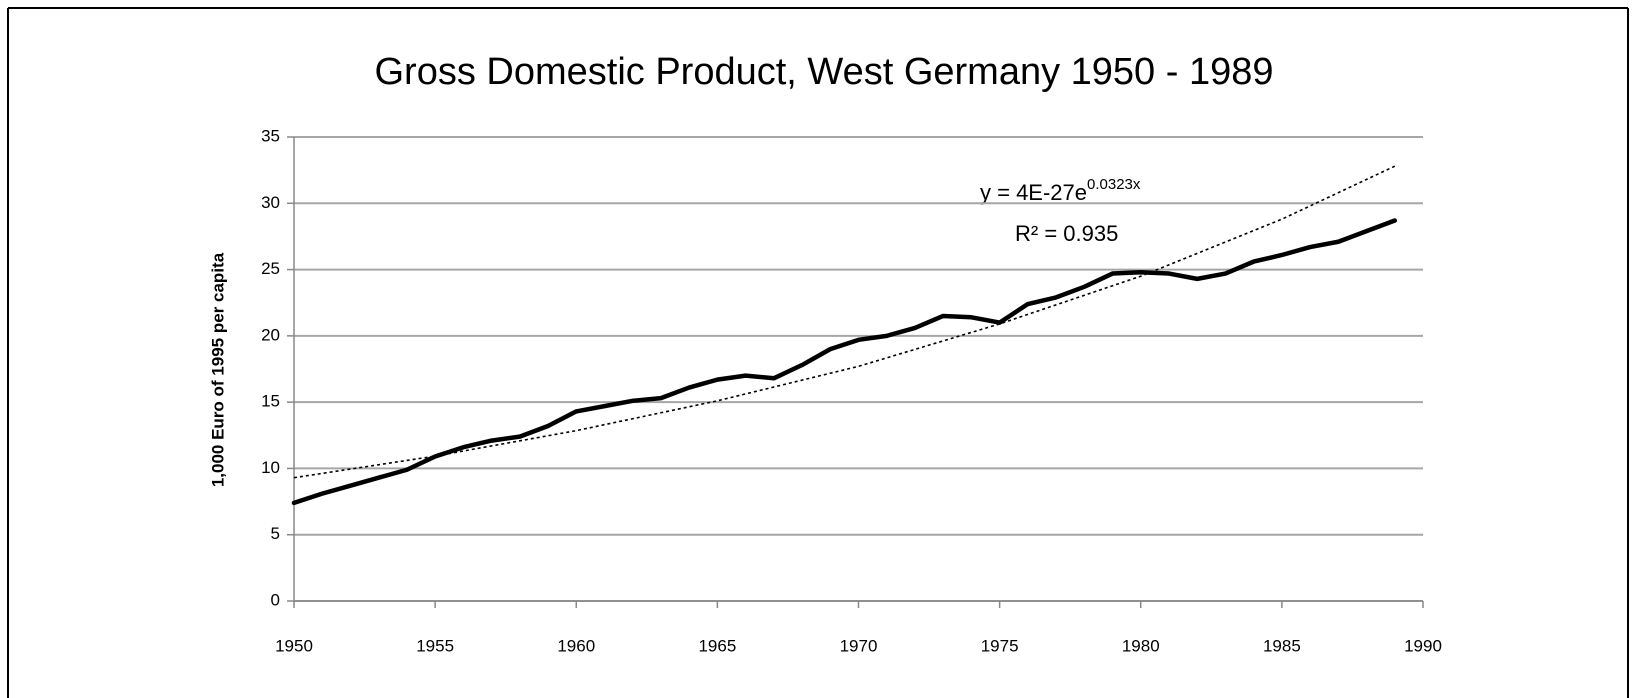 This screenshot has width=1636, height=698. What do you see at coordinates (1000, 645) in the screenshot?
I see `x-tick-label: 1975` at bounding box center [1000, 645].